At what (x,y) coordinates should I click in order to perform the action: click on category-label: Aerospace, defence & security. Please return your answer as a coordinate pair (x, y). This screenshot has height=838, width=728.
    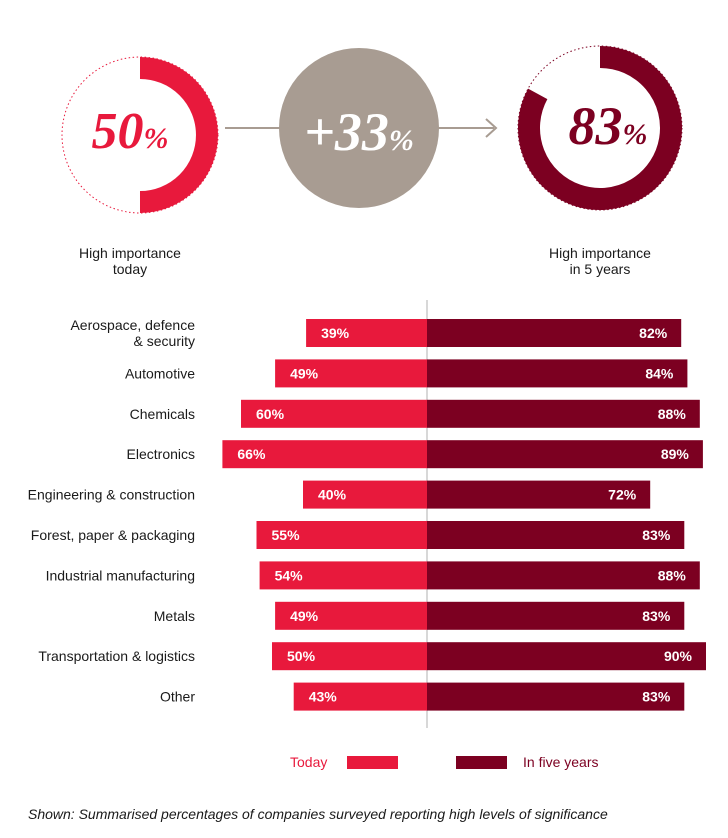
    Looking at the image, I should click on (132, 333).